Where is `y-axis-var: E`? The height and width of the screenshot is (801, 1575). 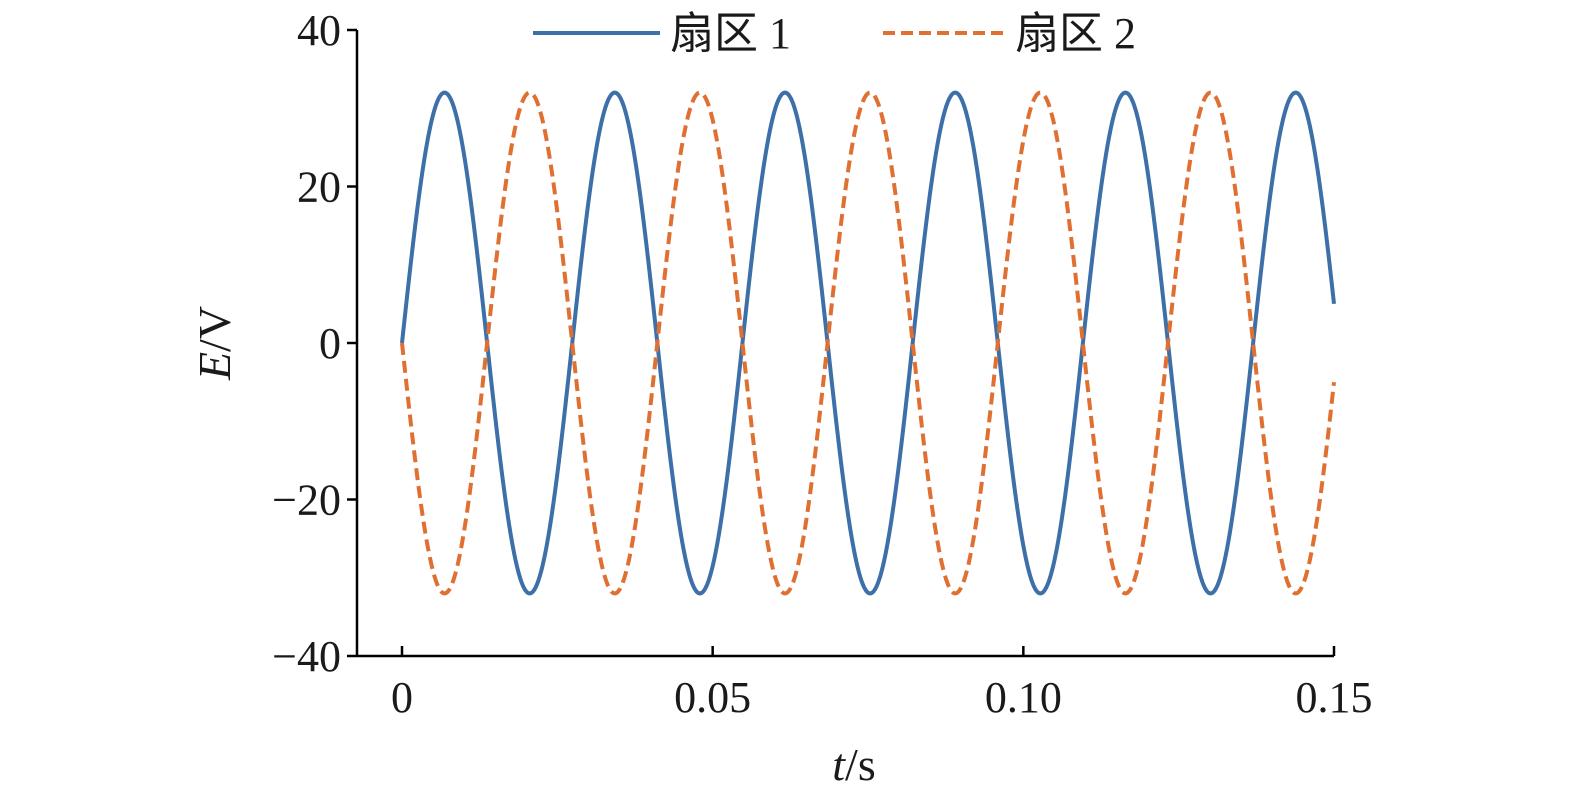 y-axis-var: E is located at coordinates (214, 366).